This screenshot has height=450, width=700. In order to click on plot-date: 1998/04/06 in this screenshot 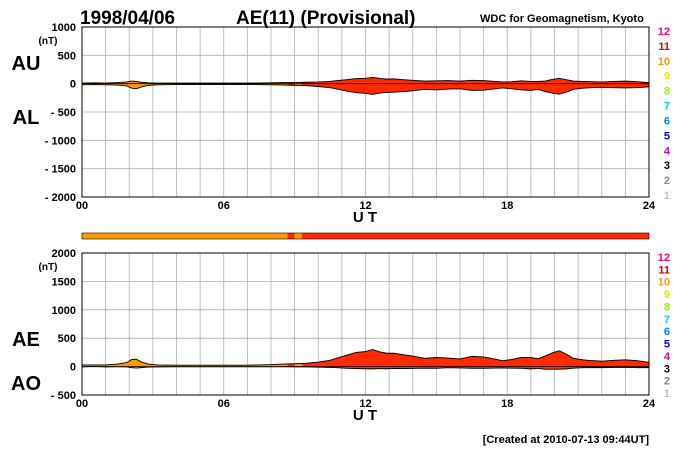, I will do `click(127, 18)`.